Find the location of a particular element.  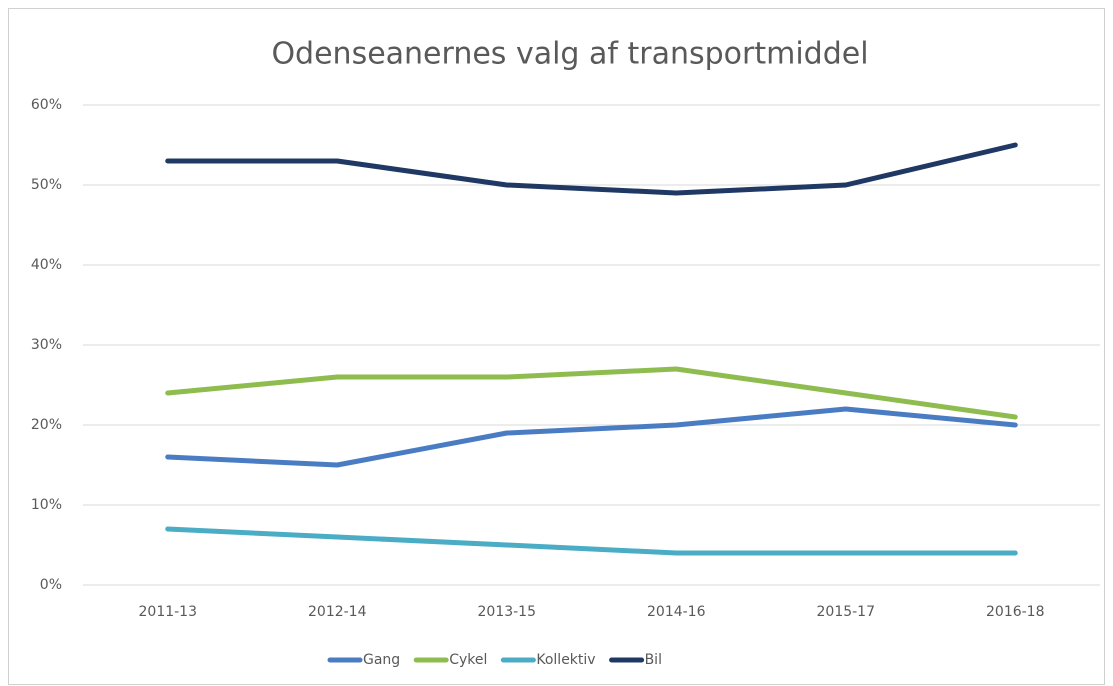

x-tick-label: 2015-17 is located at coordinates (846, 612).